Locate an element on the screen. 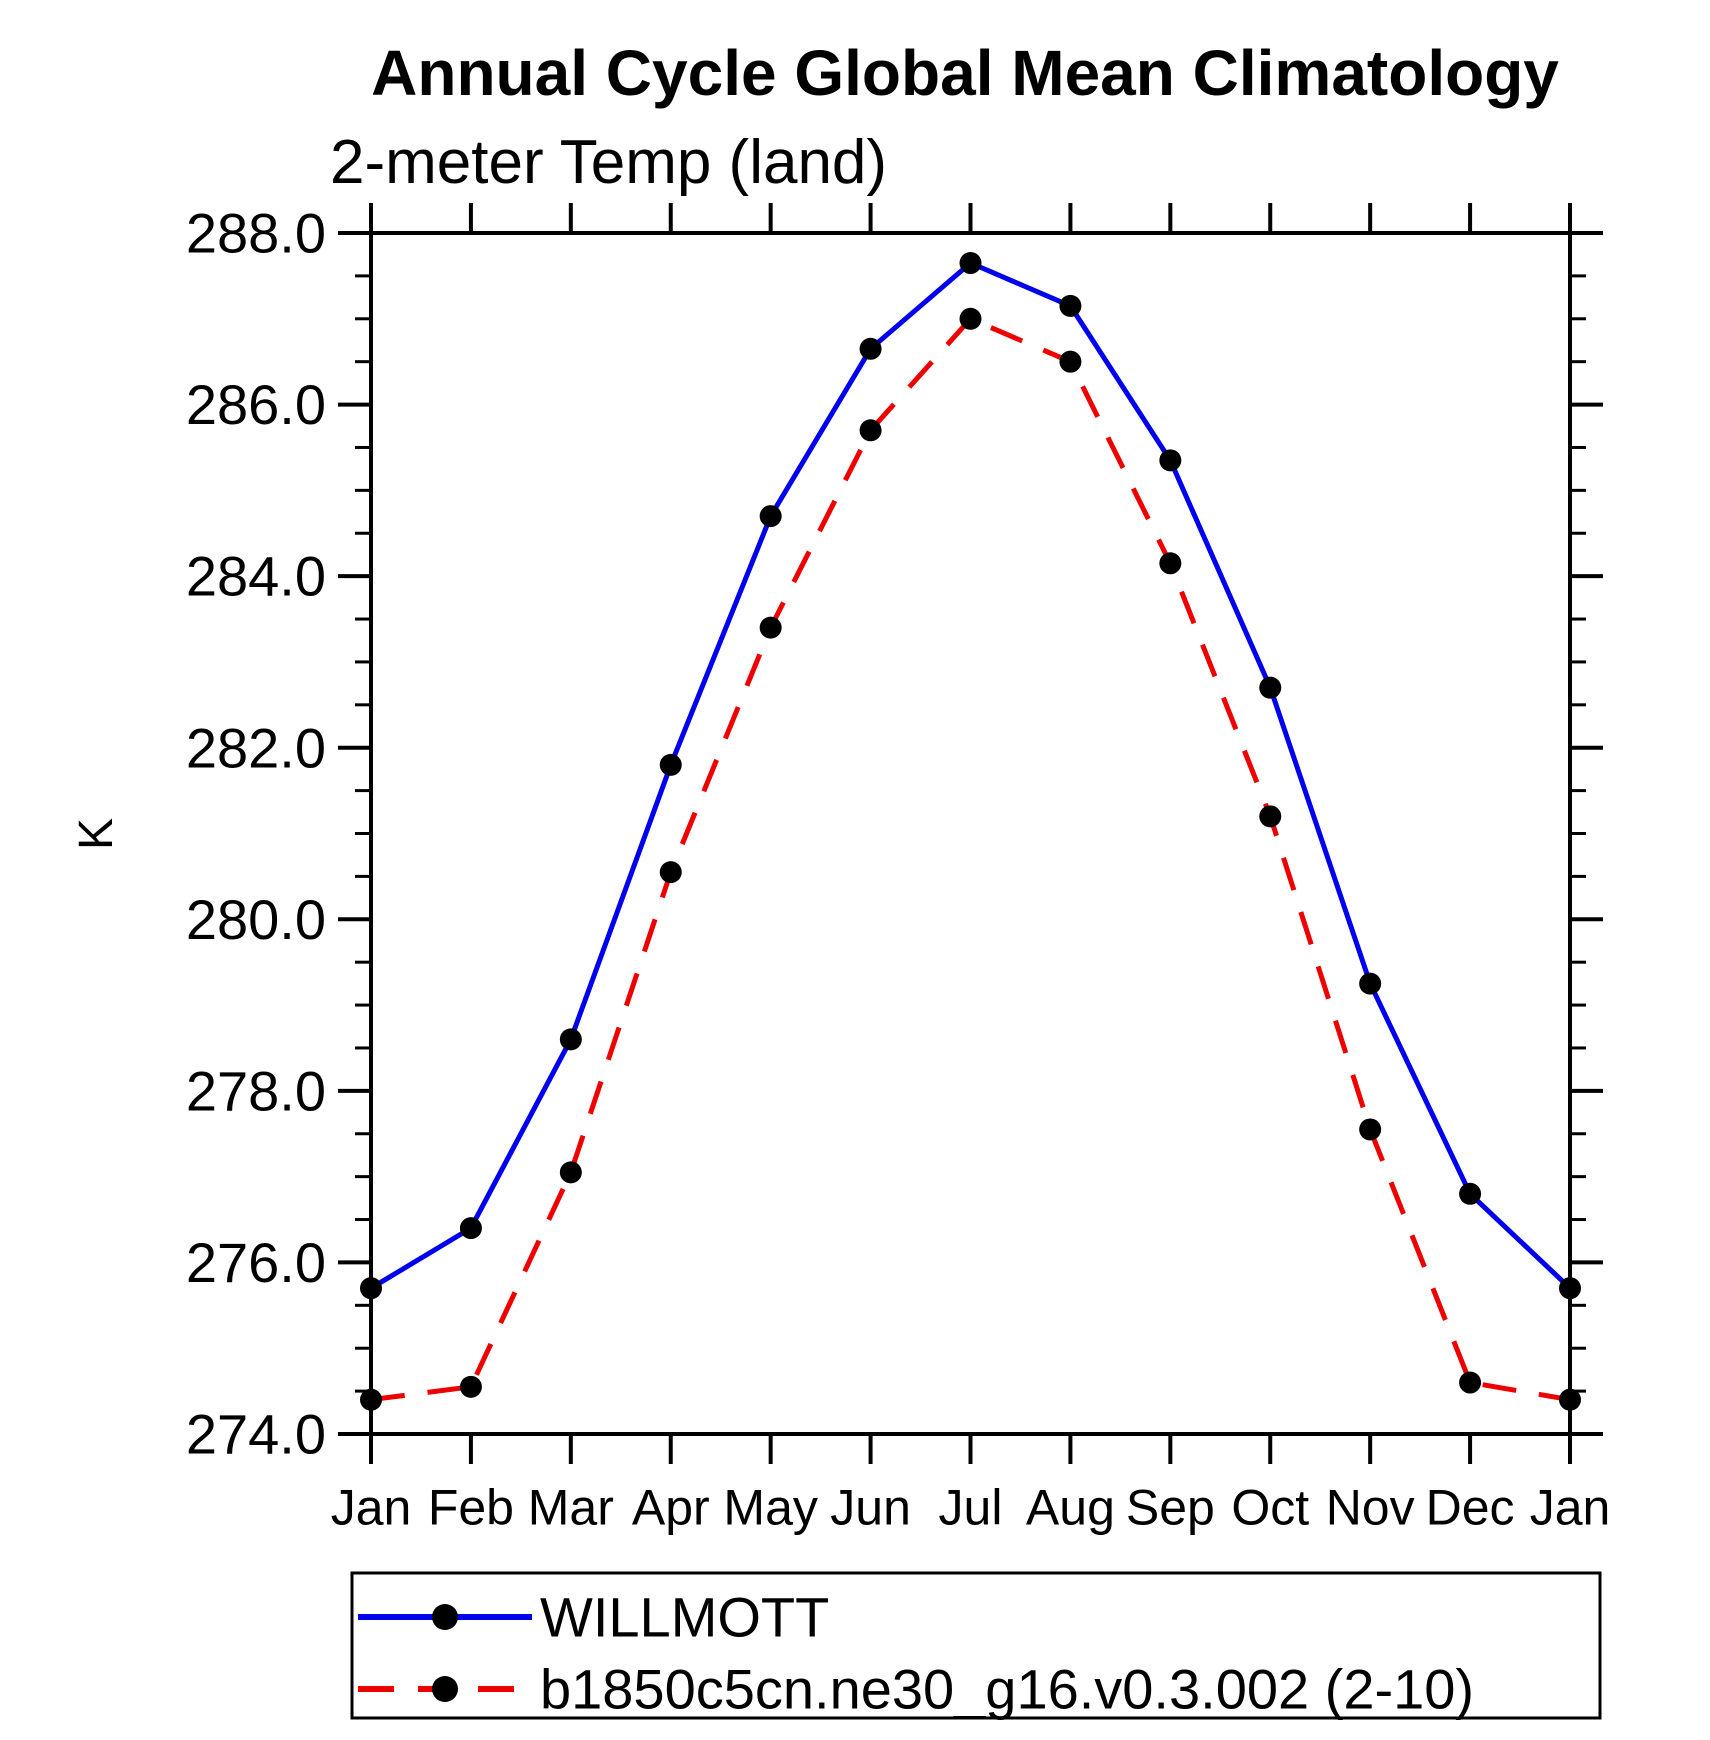 This screenshot has width=1710, height=1740. legend-label-willmott: WILLMOTT is located at coordinates (684, 1617).